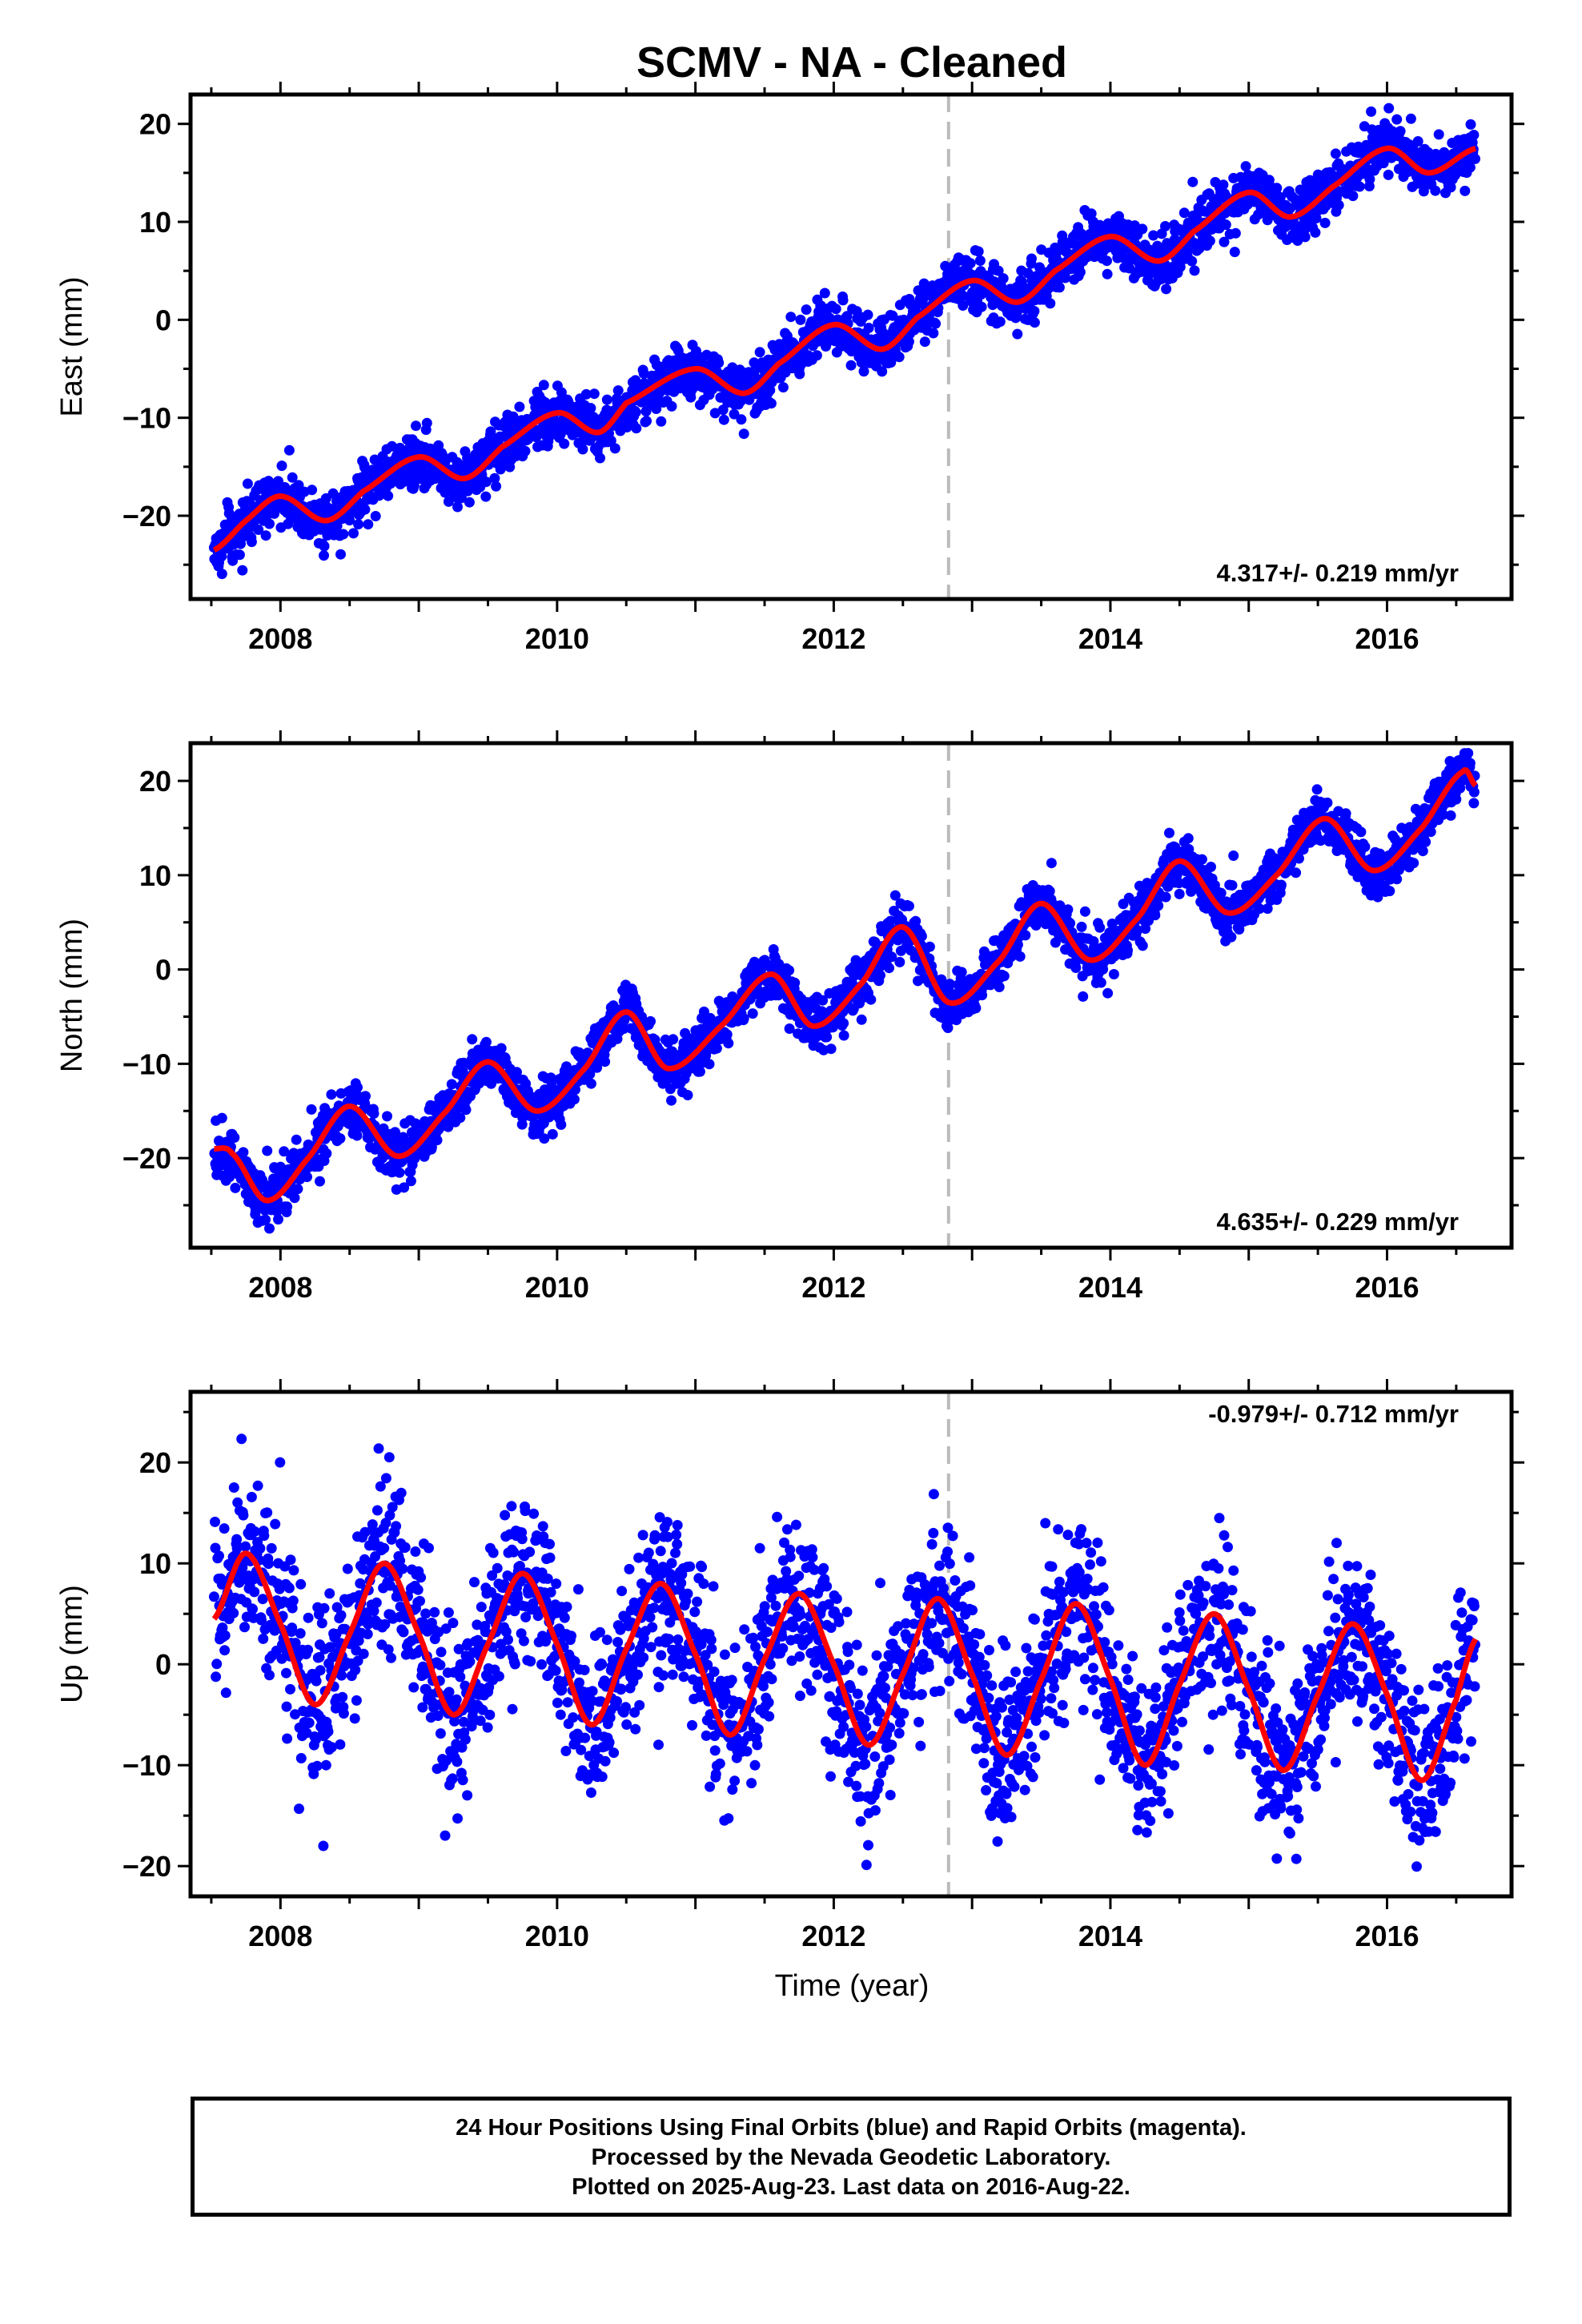  Describe the element at coordinates (163, 320) in the screenshot. I see `y-tick-label: 0` at that location.